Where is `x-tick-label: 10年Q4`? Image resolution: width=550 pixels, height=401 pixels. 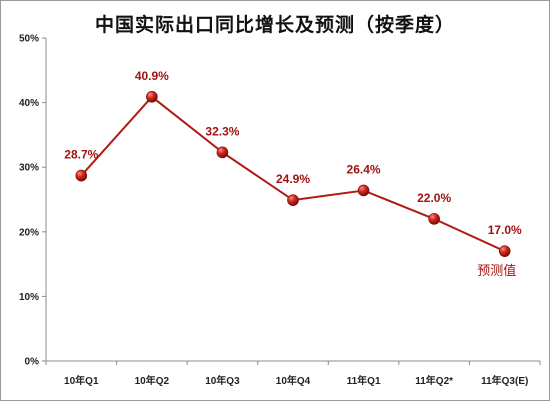
x-tick-label: 10年Q4 is located at coordinates (293, 380).